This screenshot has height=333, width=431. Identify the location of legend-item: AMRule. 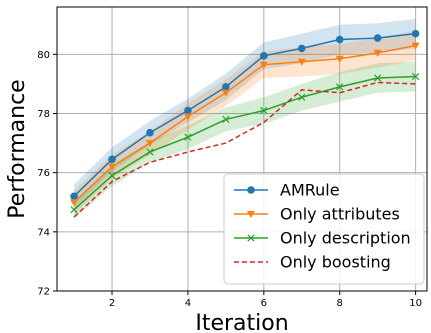
(287, 190).